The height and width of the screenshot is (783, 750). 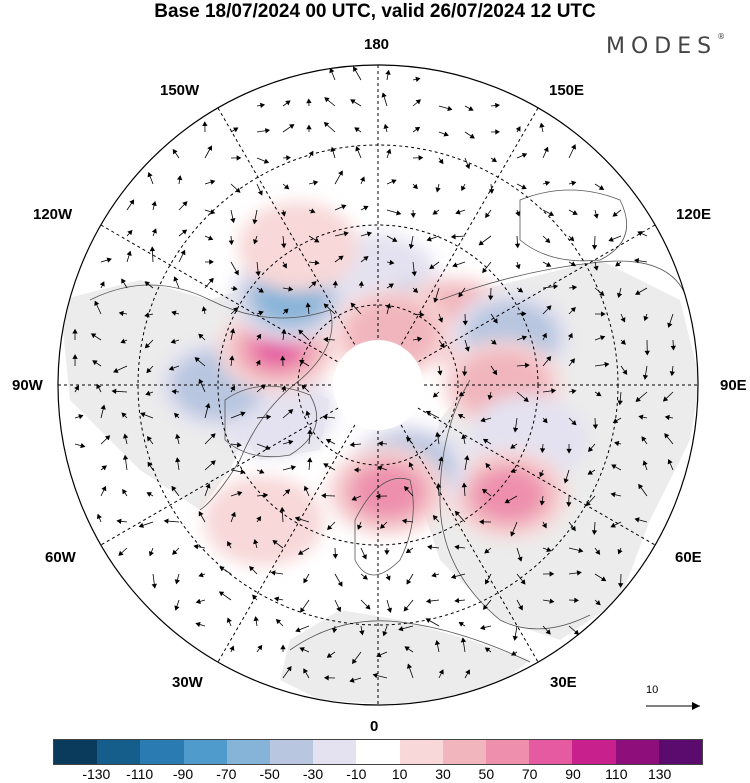 What do you see at coordinates (688, 557) in the screenshot?
I see `lon-label-60e: 60E` at bounding box center [688, 557].